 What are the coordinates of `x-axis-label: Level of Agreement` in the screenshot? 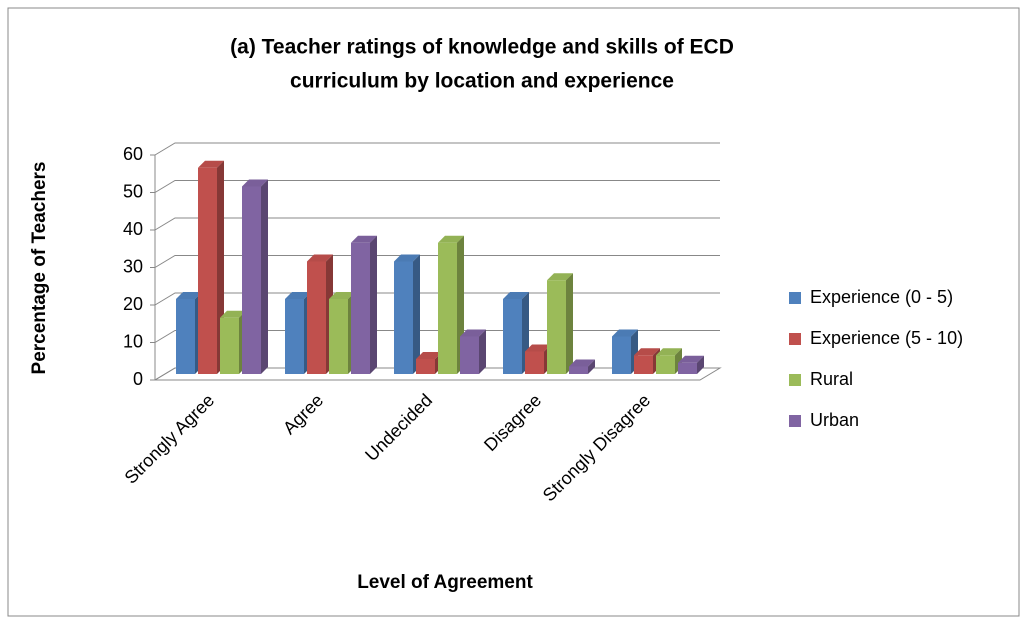 It's located at (445, 582).